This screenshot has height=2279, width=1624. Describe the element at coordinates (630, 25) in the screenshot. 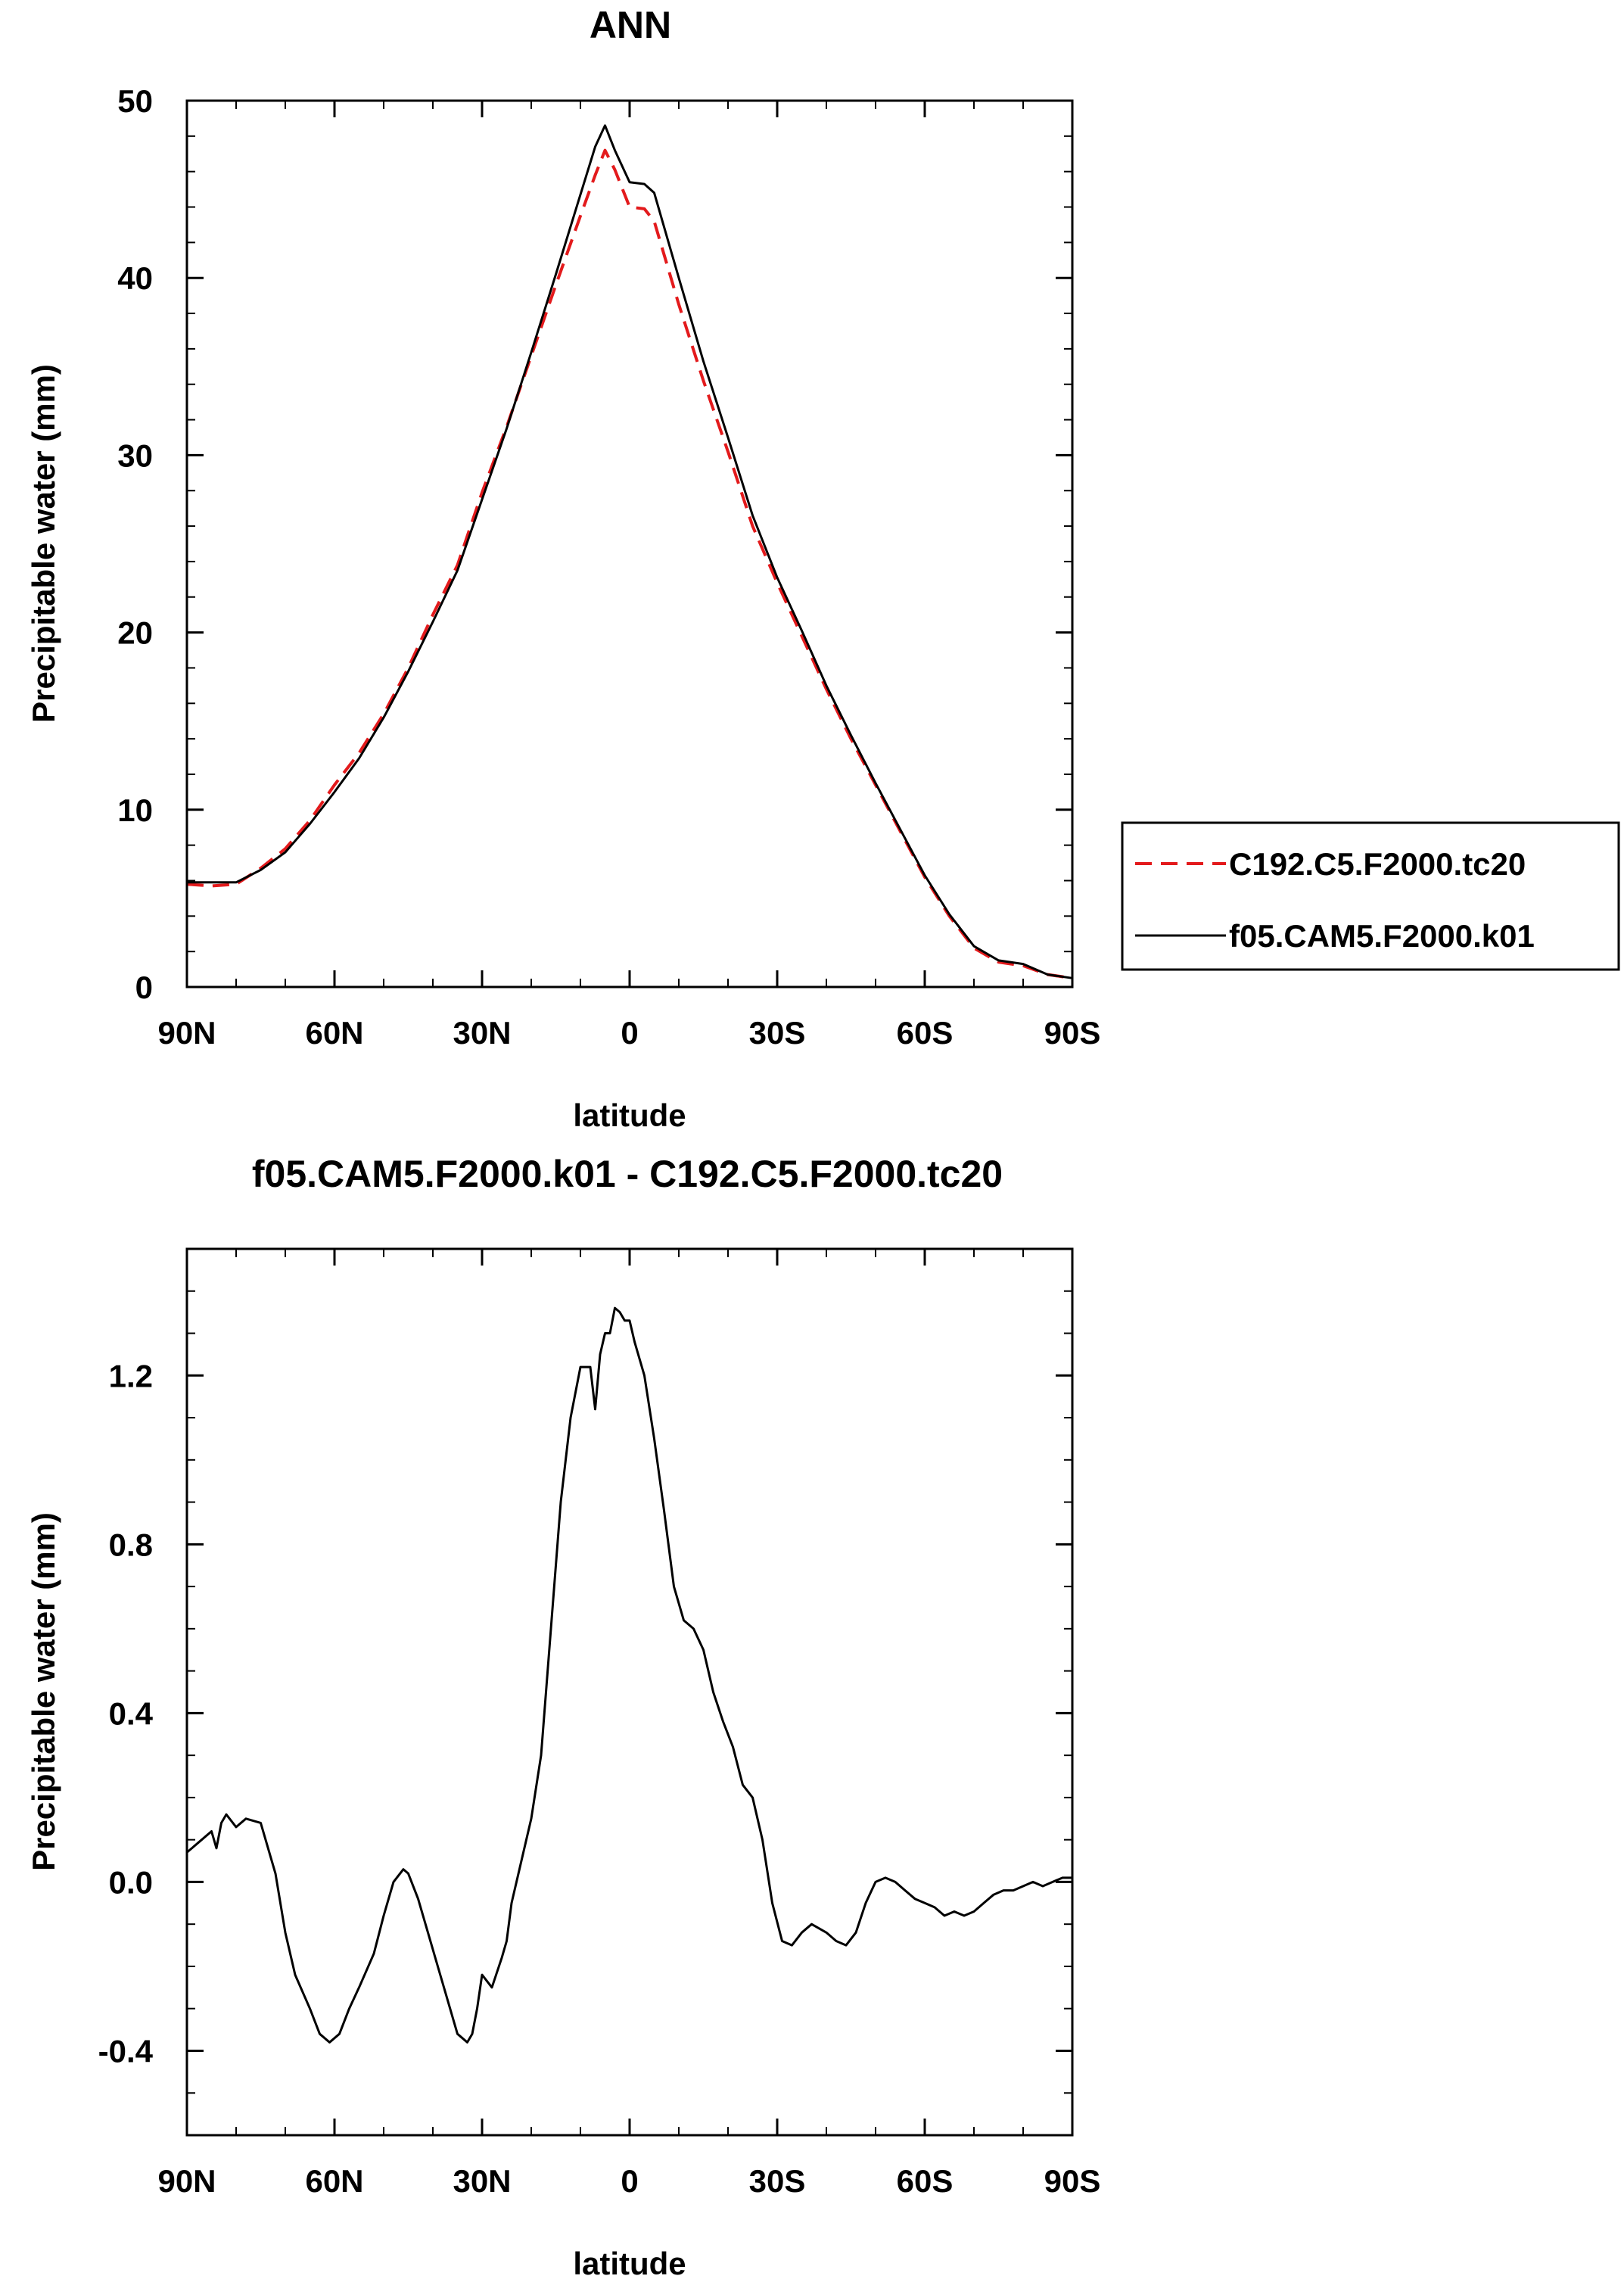

I see `chart-title: ANN` at that location.